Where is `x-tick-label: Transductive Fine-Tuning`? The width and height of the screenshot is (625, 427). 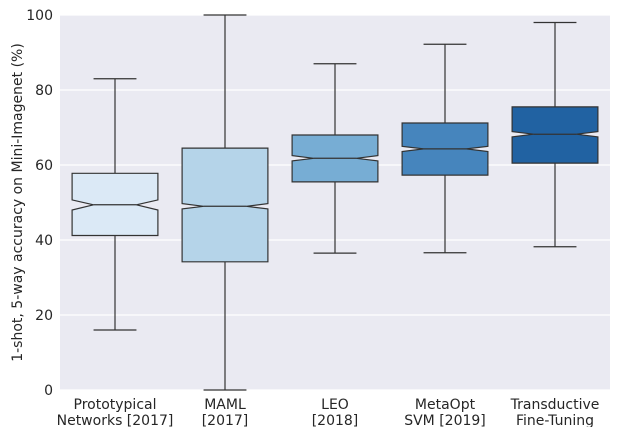
x-tick-label: Transductive Fine-Tuning is located at coordinates (555, 412).